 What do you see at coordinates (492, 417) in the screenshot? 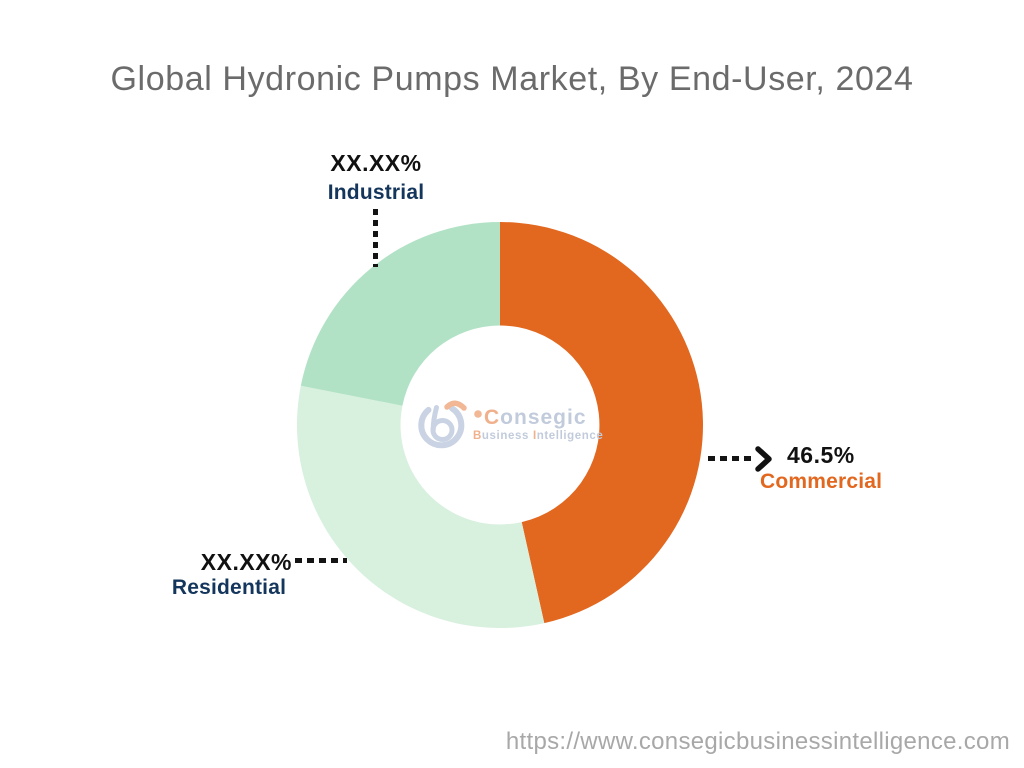
I see `watermark-brand-initial: C` at bounding box center [492, 417].